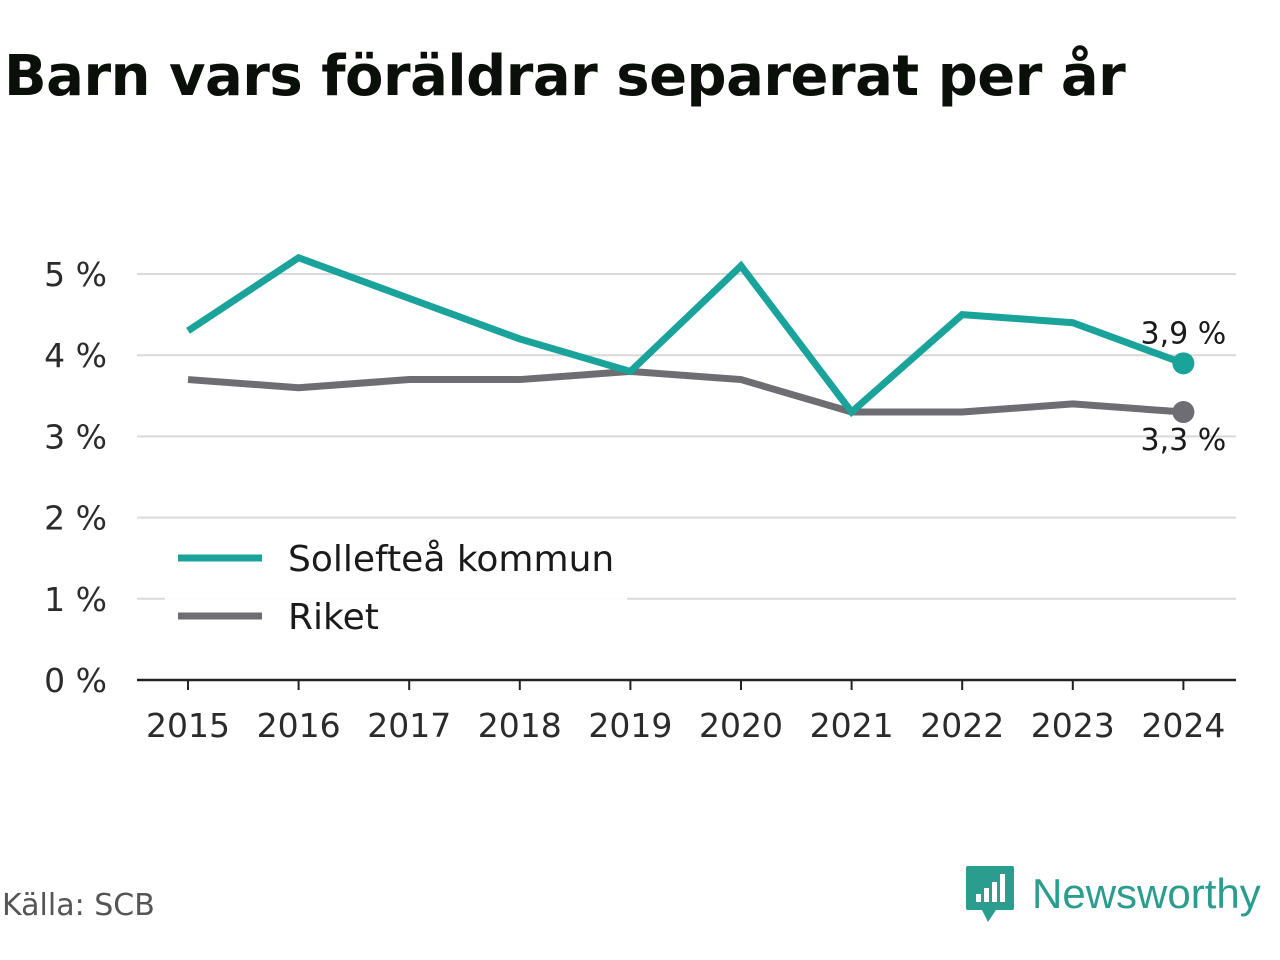  Describe the element at coordinates (686, 711) in the screenshot. I see `x-axis: 2015 2016 2017 2018 2019 2020 2021 2022 2023 2024` at that location.